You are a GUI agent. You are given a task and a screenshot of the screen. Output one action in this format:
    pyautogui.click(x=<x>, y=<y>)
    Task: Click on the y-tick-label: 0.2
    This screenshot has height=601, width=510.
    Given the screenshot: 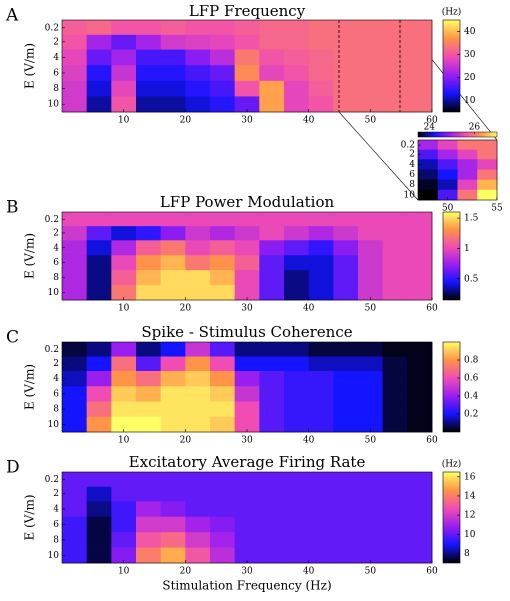 What is the action you would take?
    pyautogui.click(x=52, y=350)
    